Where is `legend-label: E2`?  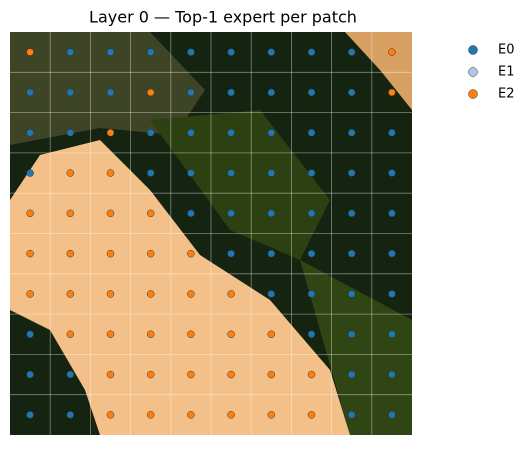 legend-label: E2 is located at coordinates (506, 94).